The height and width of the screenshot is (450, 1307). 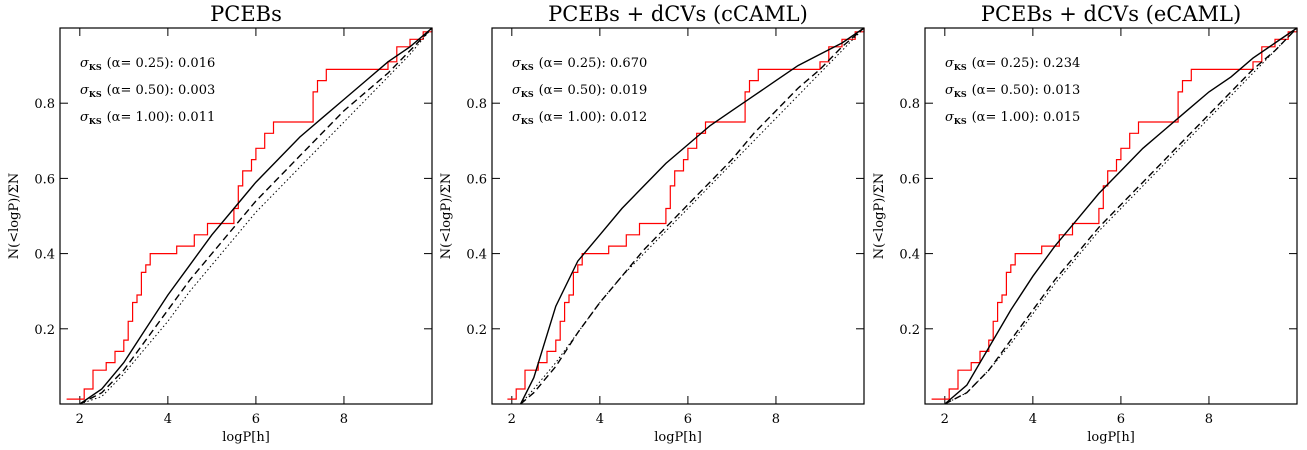 What do you see at coordinates (593, 63) in the screenshot?
I see `annotation-text: (α= 0.25): 0.670` at bounding box center [593, 63].